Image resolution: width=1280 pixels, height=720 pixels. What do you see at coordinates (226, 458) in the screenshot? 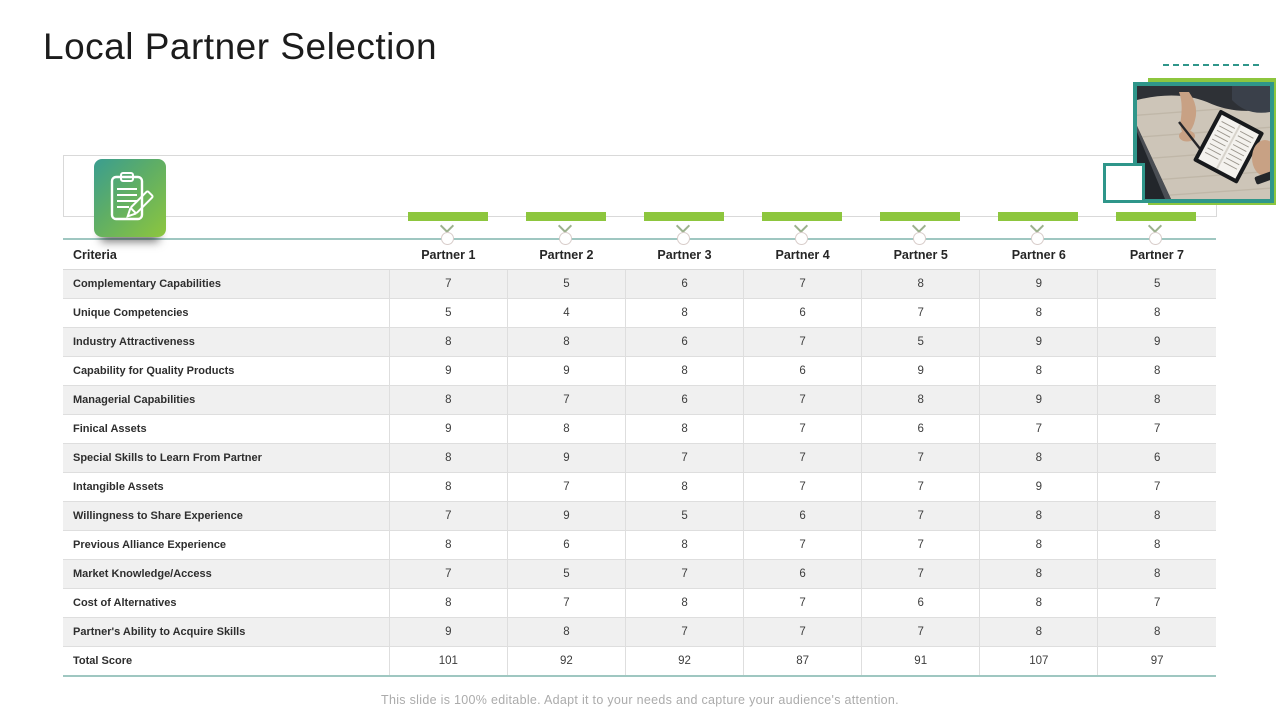
I see `criteria-label: Special Skills to Learn From Partner` at bounding box center [226, 458].